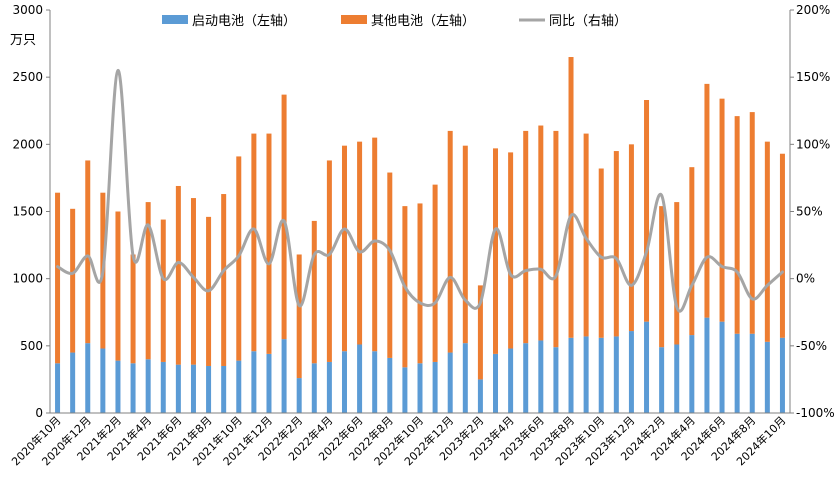 The width and height of the screenshot is (840, 490). Describe the element at coordinates (813, 144) in the screenshot. I see `right-tick-label: 100%` at that location.